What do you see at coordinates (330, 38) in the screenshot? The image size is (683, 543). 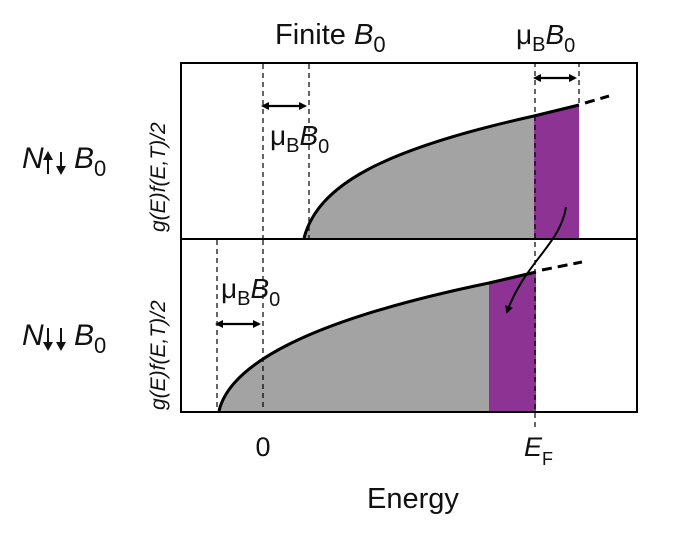 I see `figure-title: Finite B0` at bounding box center [330, 38].